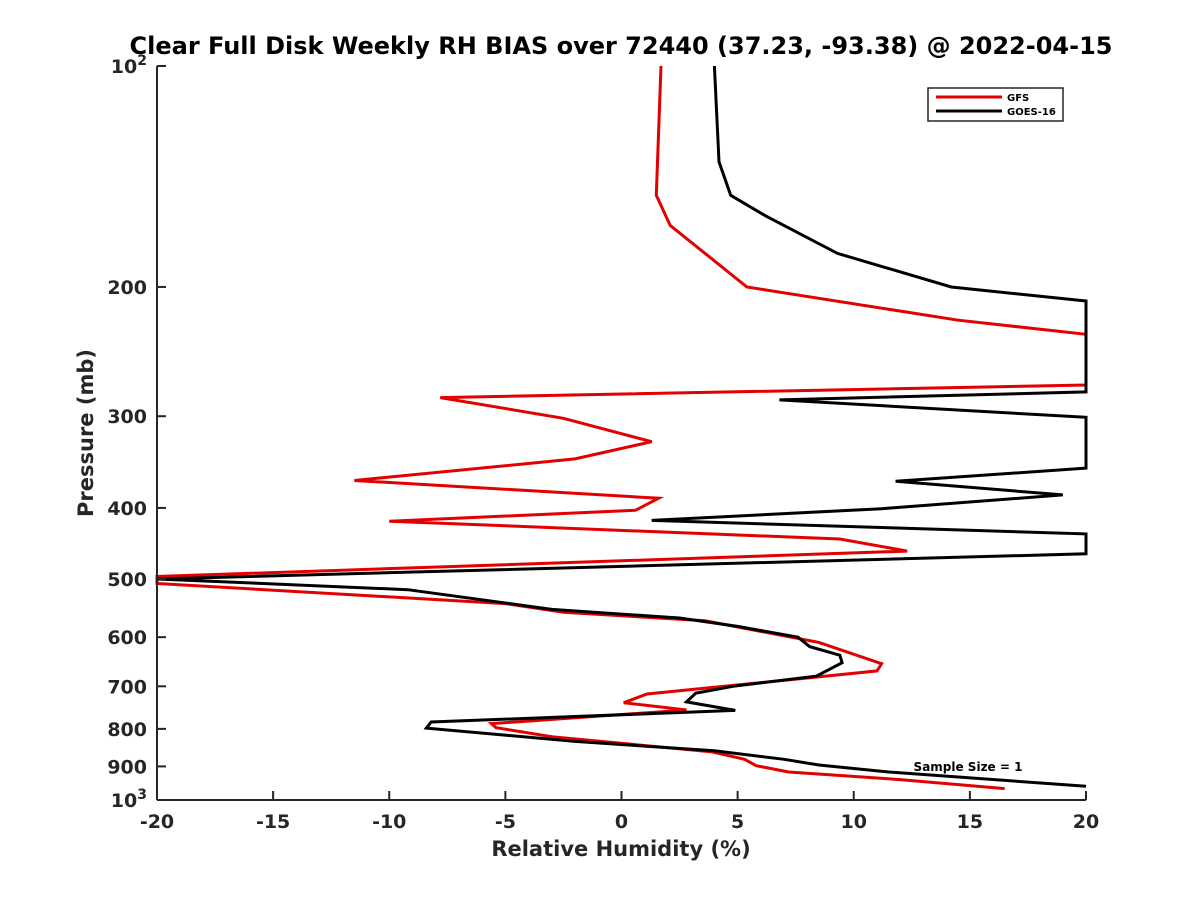  What do you see at coordinates (127, 288) in the screenshot?
I see `y-tick-label: 200` at bounding box center [127, 288].